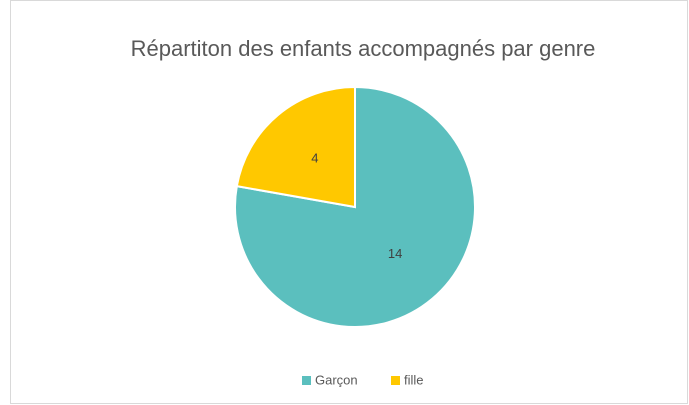  What do you see at coordinates (295, 147) in the screenshot?
I see `pie-slice` at bounding box center [295, 147].